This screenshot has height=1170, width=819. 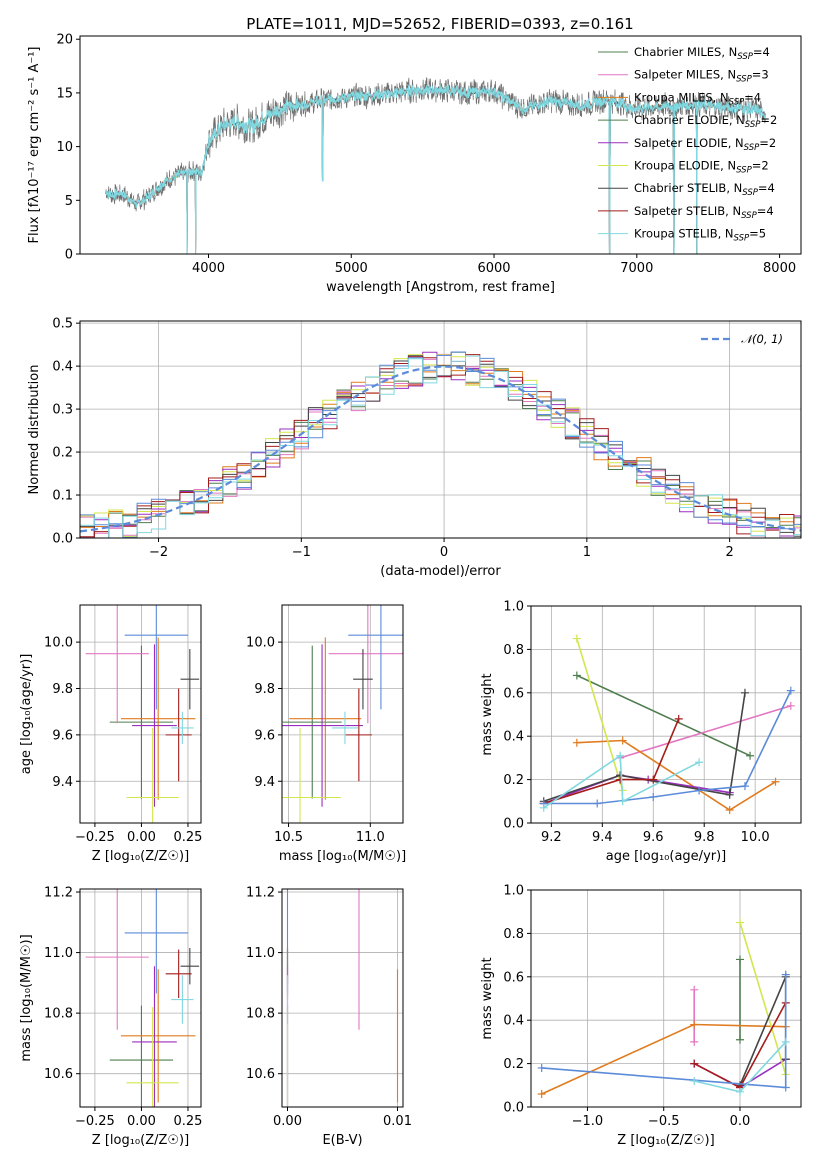 What do you see at coordinates (705, 144) in the screenshot?
I see `legend-entry: Salpeter ELODIE, NSSP=2` at bounding box center [705, 144].